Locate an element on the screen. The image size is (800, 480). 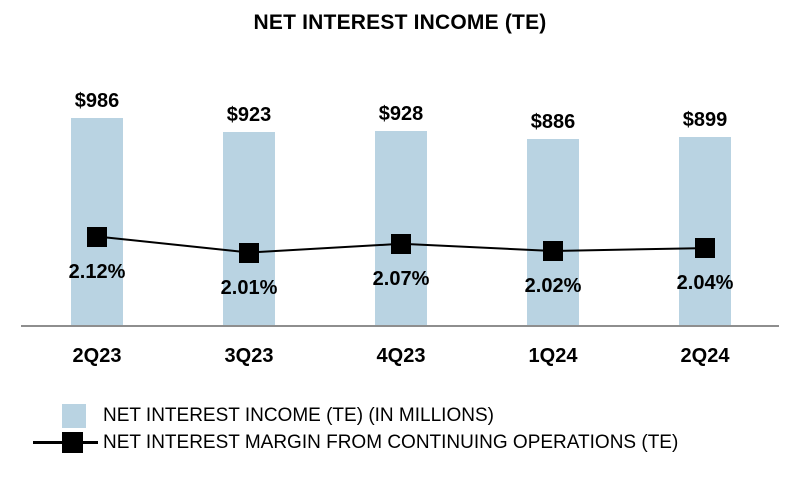
margin-value-label: 2.04% is located at coordinates (705, 283).